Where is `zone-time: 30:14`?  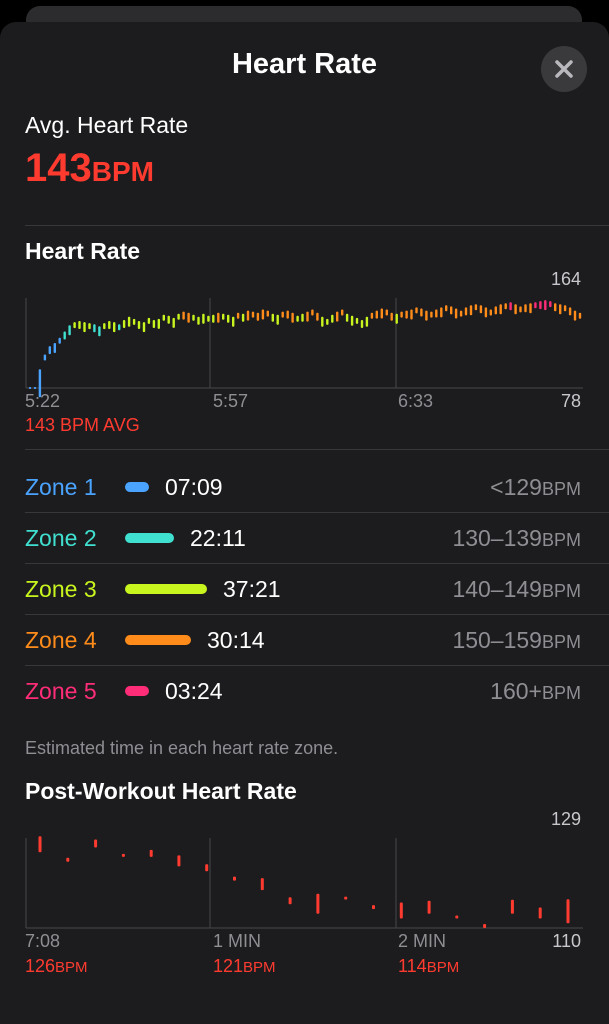
zone-time: 30:14 is located at coordinates (236, 640).